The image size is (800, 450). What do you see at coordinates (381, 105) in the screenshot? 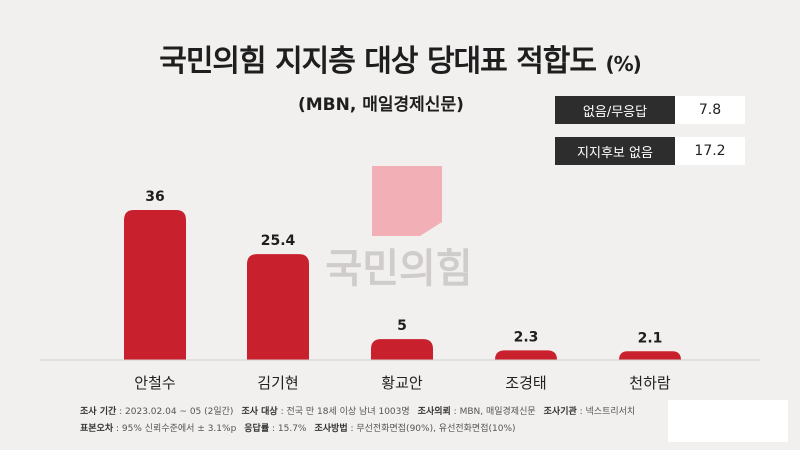
I see `chart-subtitle: (MBN, 매일경제신문)` at bounding box center [381, 105].